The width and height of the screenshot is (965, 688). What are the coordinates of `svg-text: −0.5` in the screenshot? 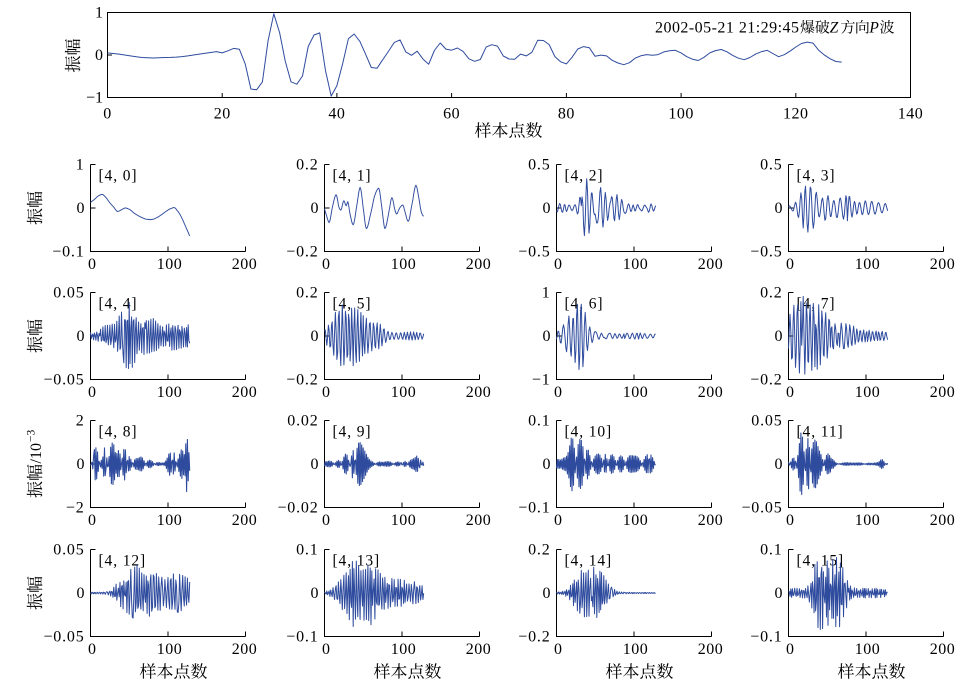 It's located at (766, 252).